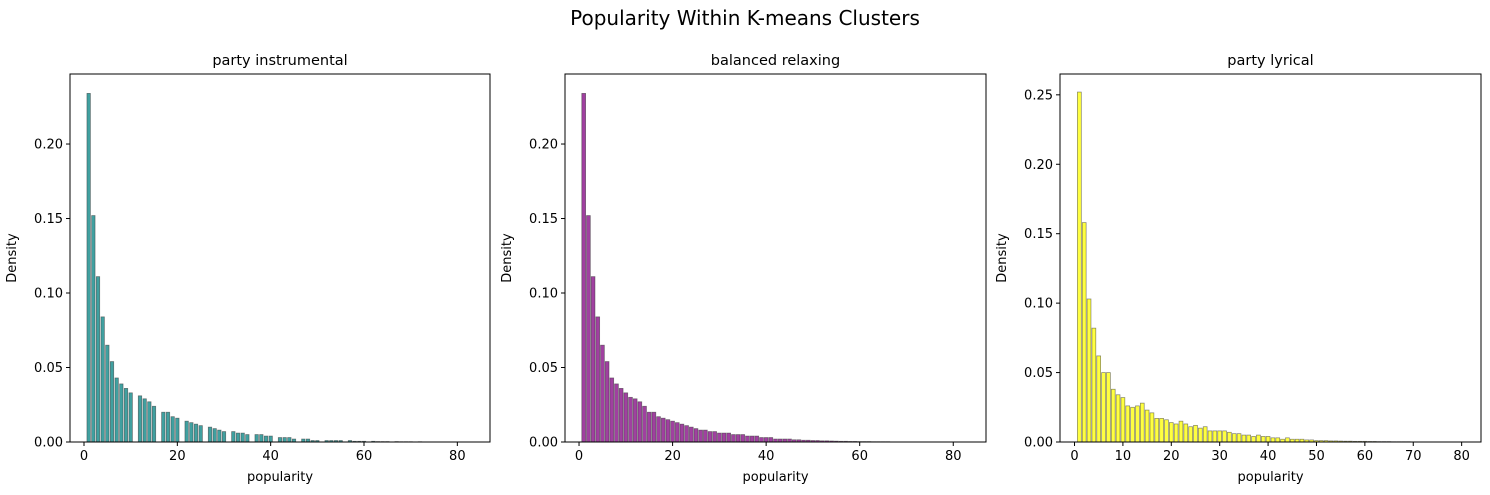 This screenshot has width=1490, height=495. What do you see at coordinates (859, 456) in the screenshot?
I see `x-tick-label: 60` at bounding box center [859, 456].